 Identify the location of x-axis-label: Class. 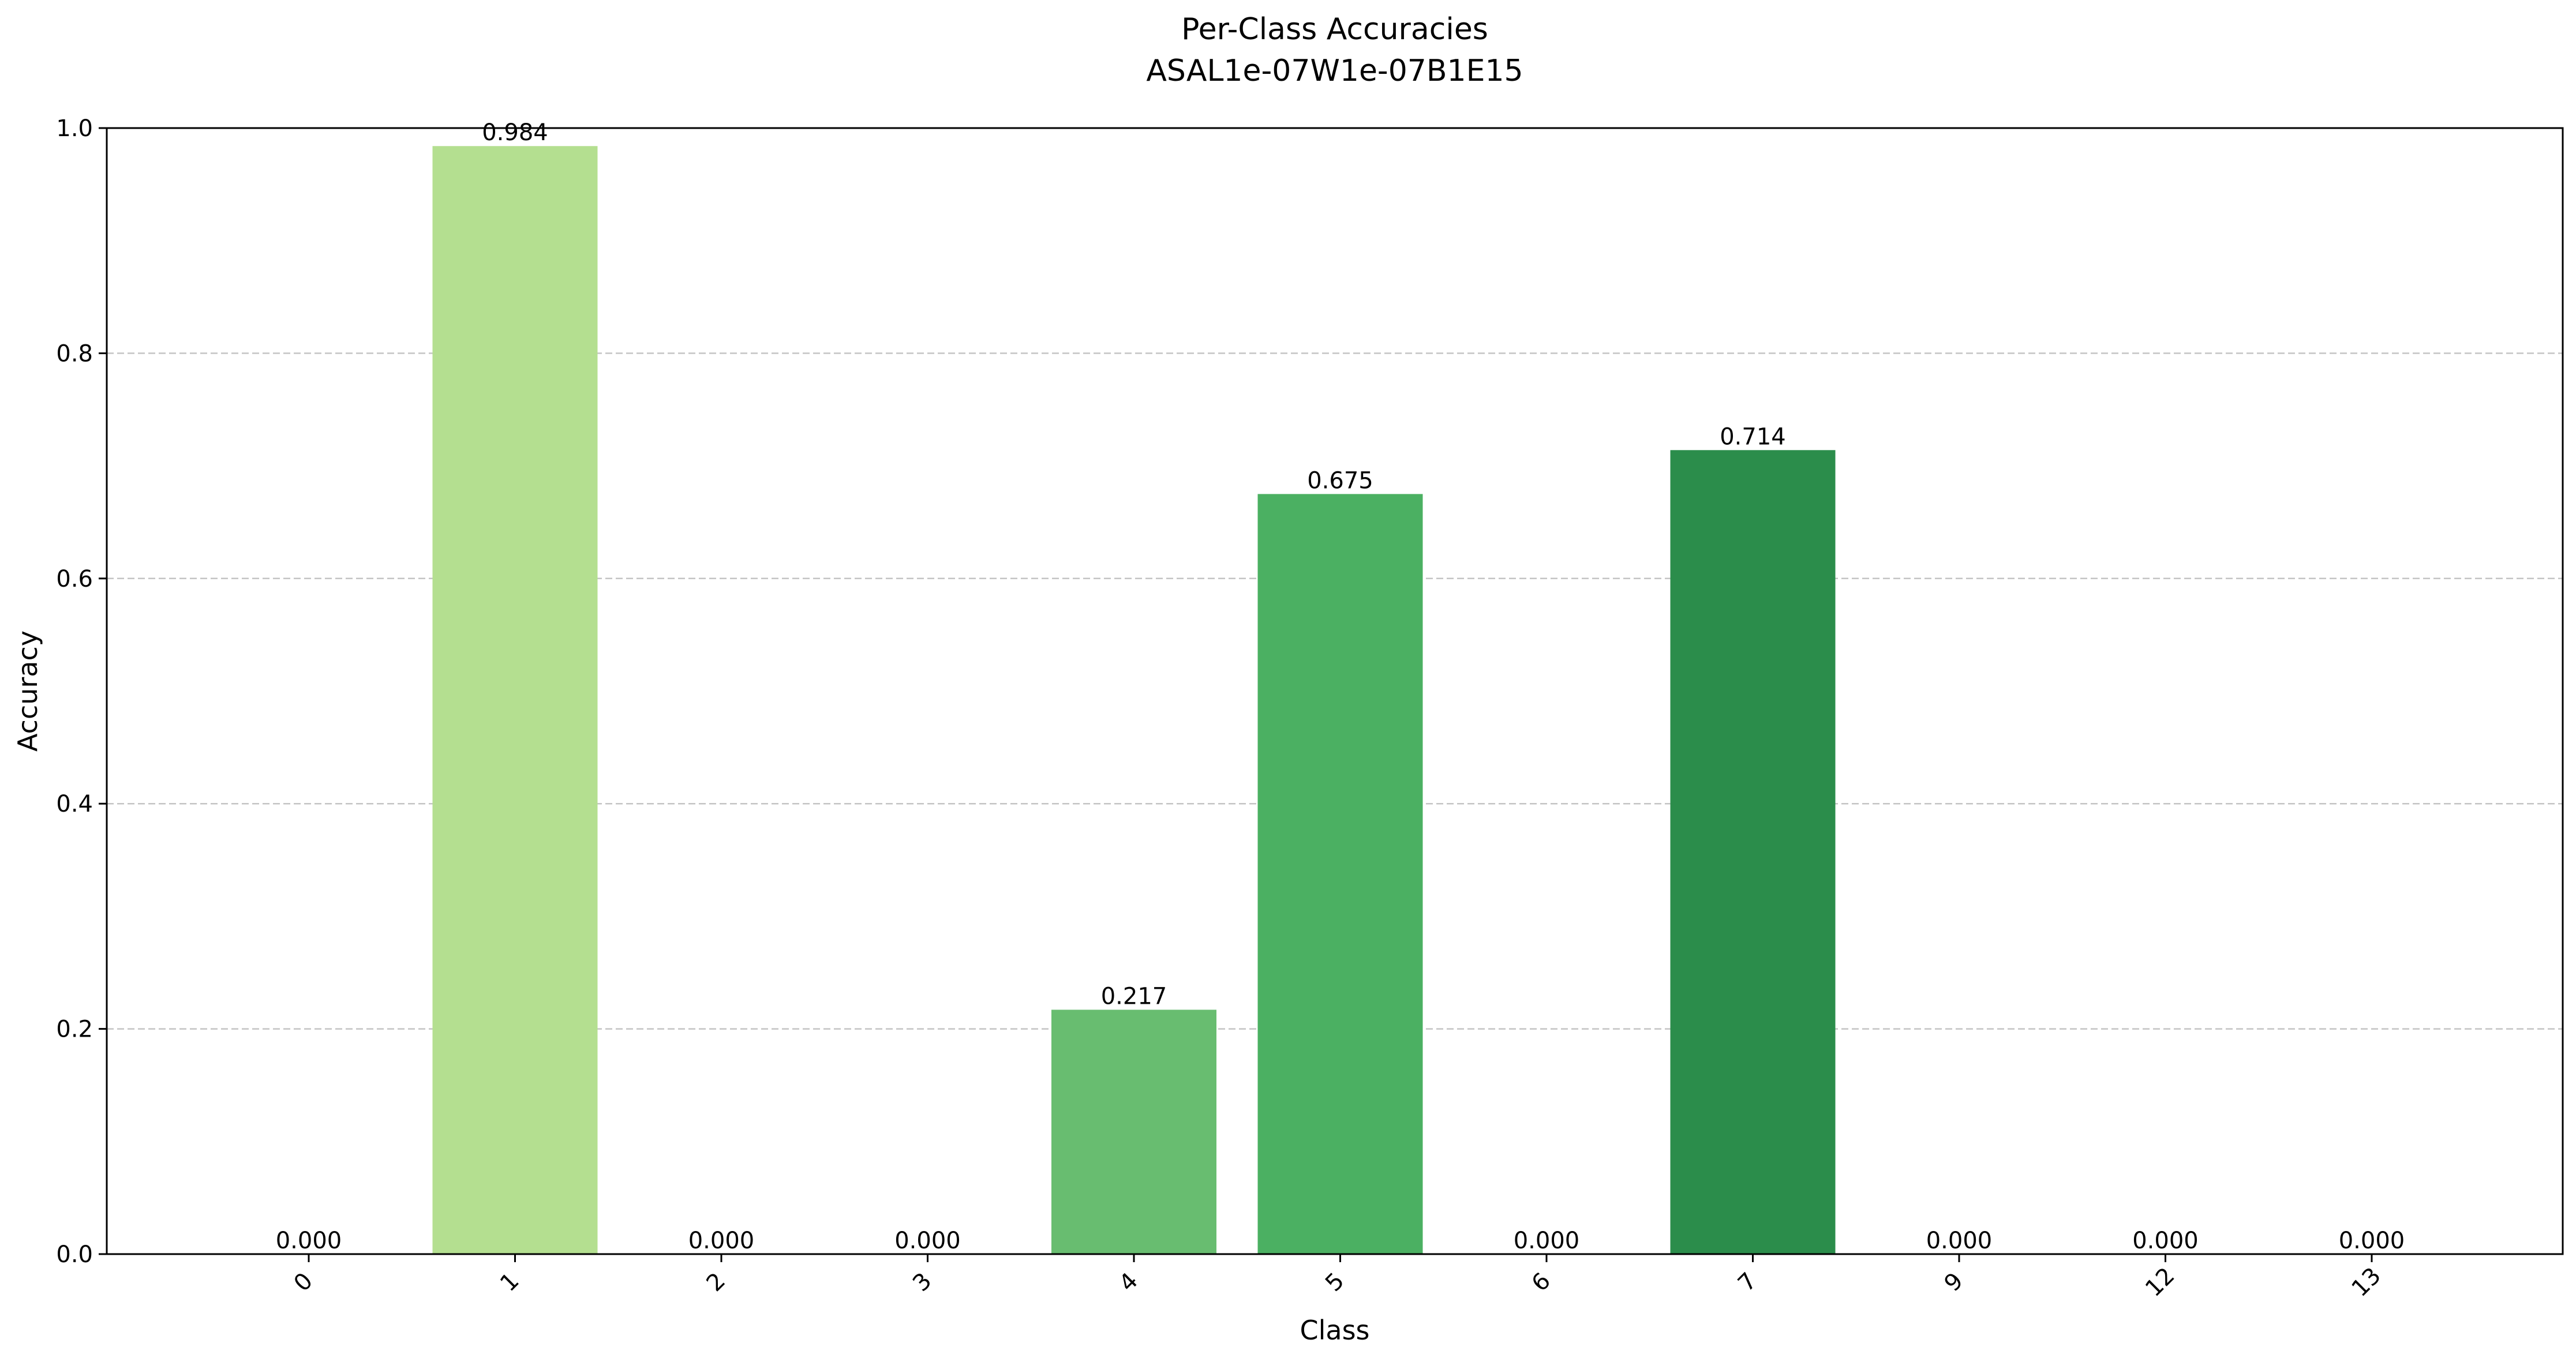
(1334, 1330).